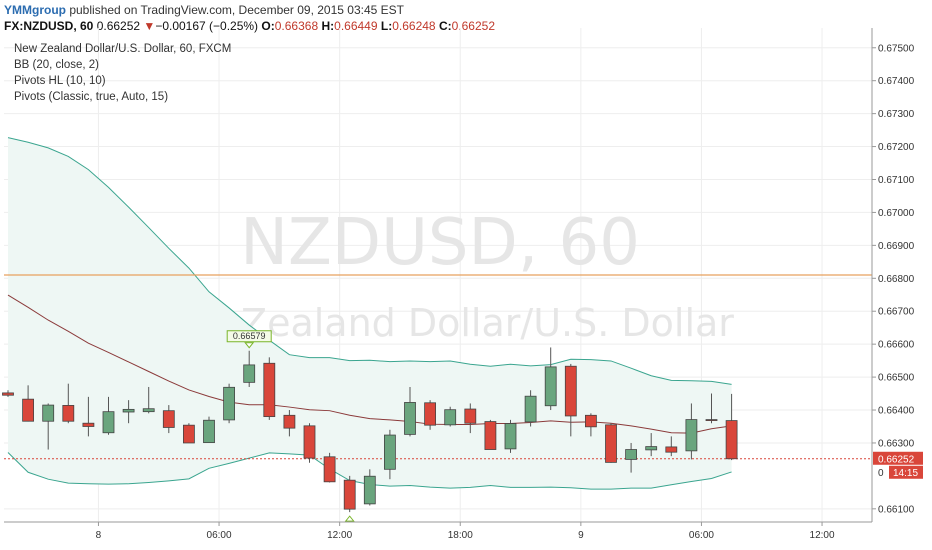 Image resolution: width=932 pixels, height=550 pixels. Describe the element at coordinates (49, 26) in the screenshot. I see `symbol-label: FX:NZDUSD, 60` at that location.